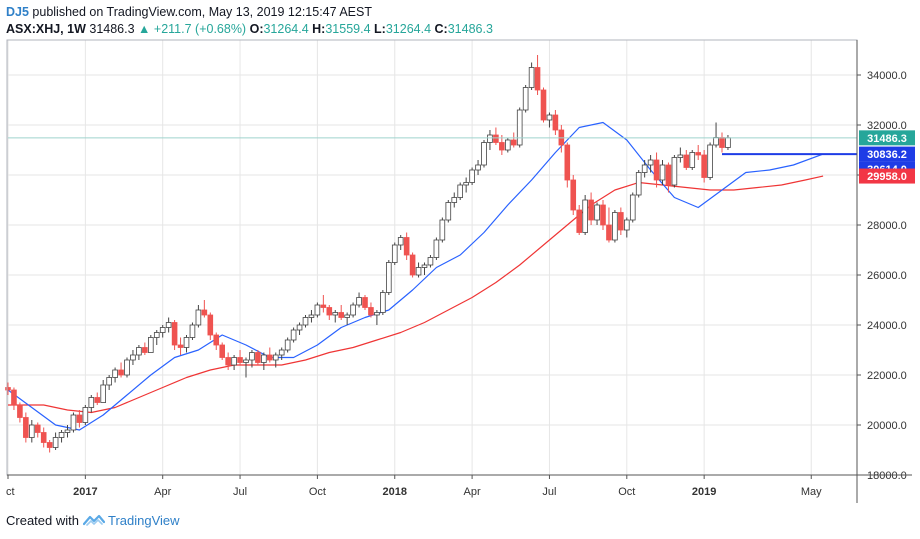 The image size is (920, 539). What do you see at coordinates (42, 520) in the screenshot?
I see `created-with-text: Created with` at bounding box center [42, 520].